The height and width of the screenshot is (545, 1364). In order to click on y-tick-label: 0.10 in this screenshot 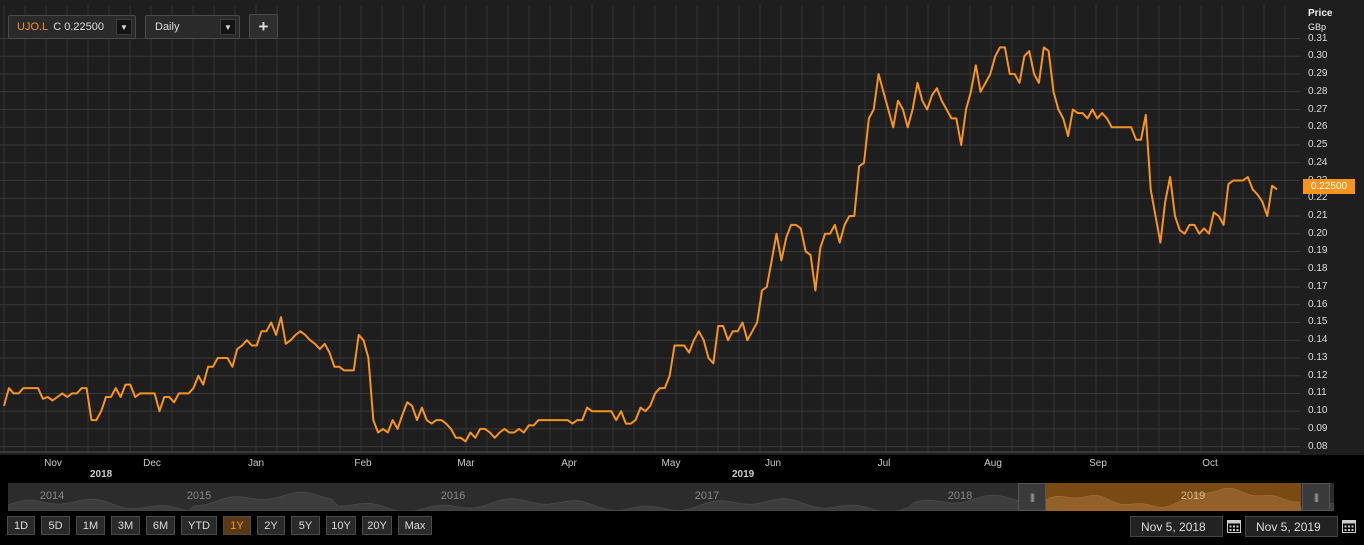, I will do `click(1318, 411)`.